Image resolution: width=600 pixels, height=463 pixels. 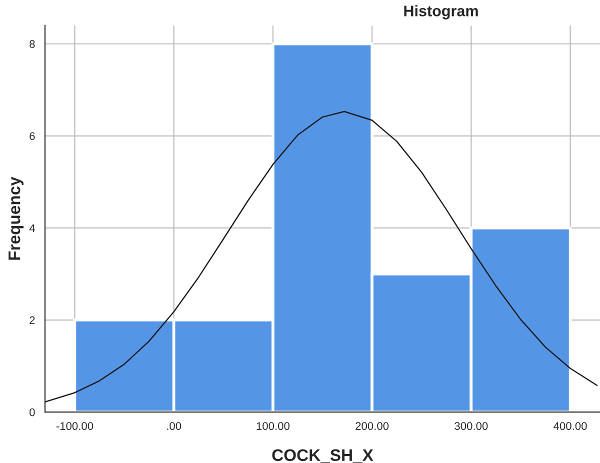 What do you see at coordinates (32, 44) in the screenshot?
I see `y-tick-label: 8` at bounding box center [32, 44].